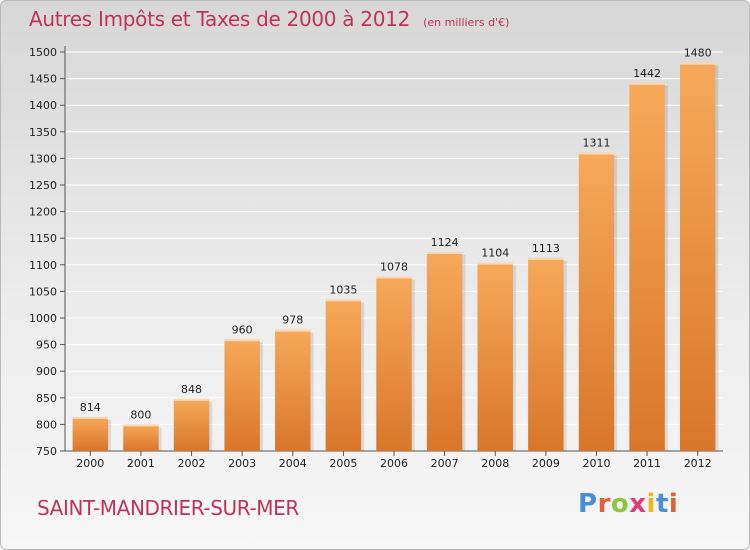 This screenshot has width=750, height=550. Describe the element at coordinates (596, 463) in the screenshot. I see `x-tick-label: 2010` at that location.